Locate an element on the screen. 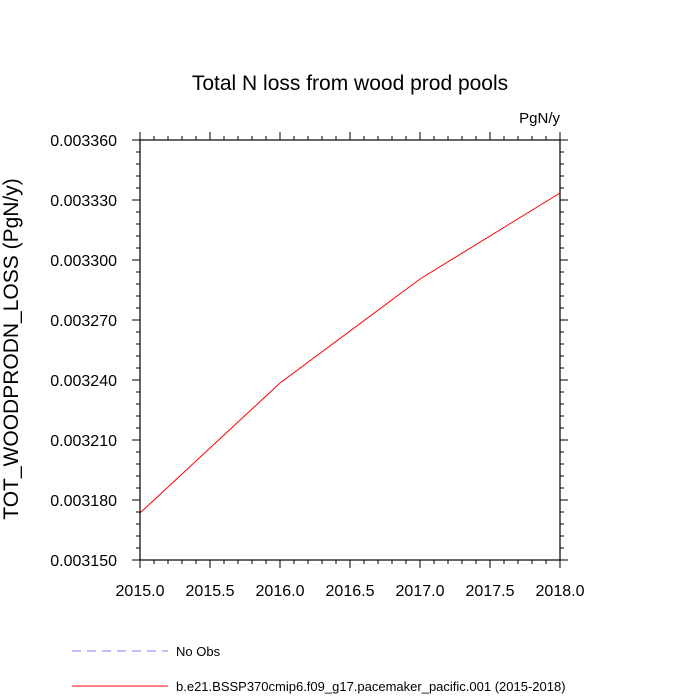 This screenshot has width=700, height=700. y-axis-label: TOT_WOODPRODN_LOSS (PgN/y) is located at coordinates (11, 349).